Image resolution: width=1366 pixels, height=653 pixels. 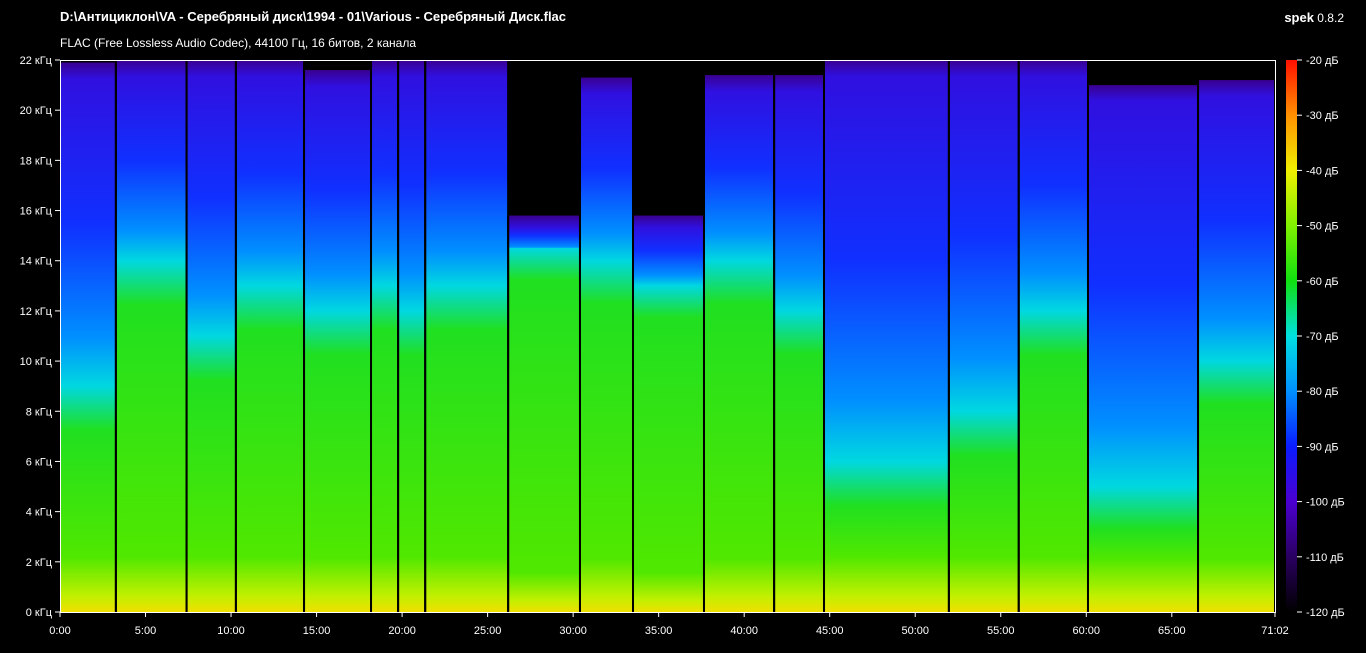 I want to click on x-tick-label: 50:00, so click(x=915, y=631).